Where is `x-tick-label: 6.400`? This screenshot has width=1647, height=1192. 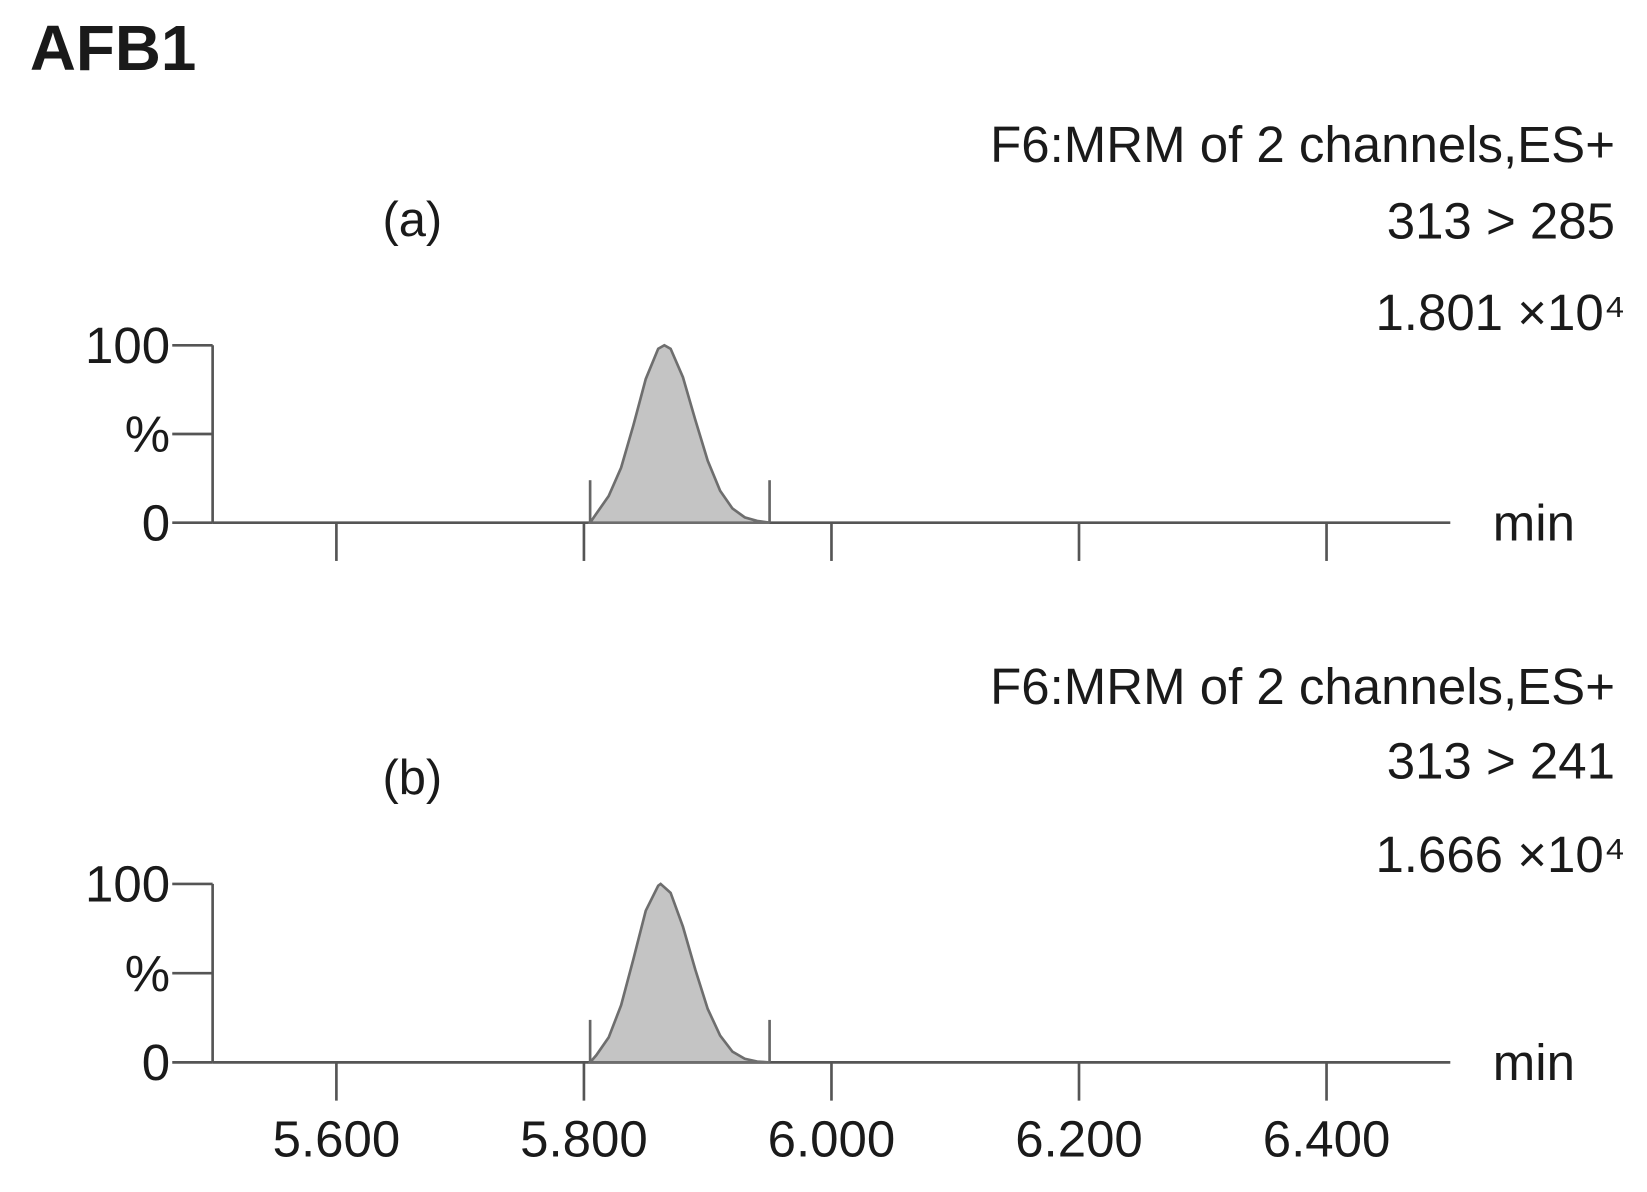
x-tick-label: 6.400 is located at coordinates (1327, 1139).